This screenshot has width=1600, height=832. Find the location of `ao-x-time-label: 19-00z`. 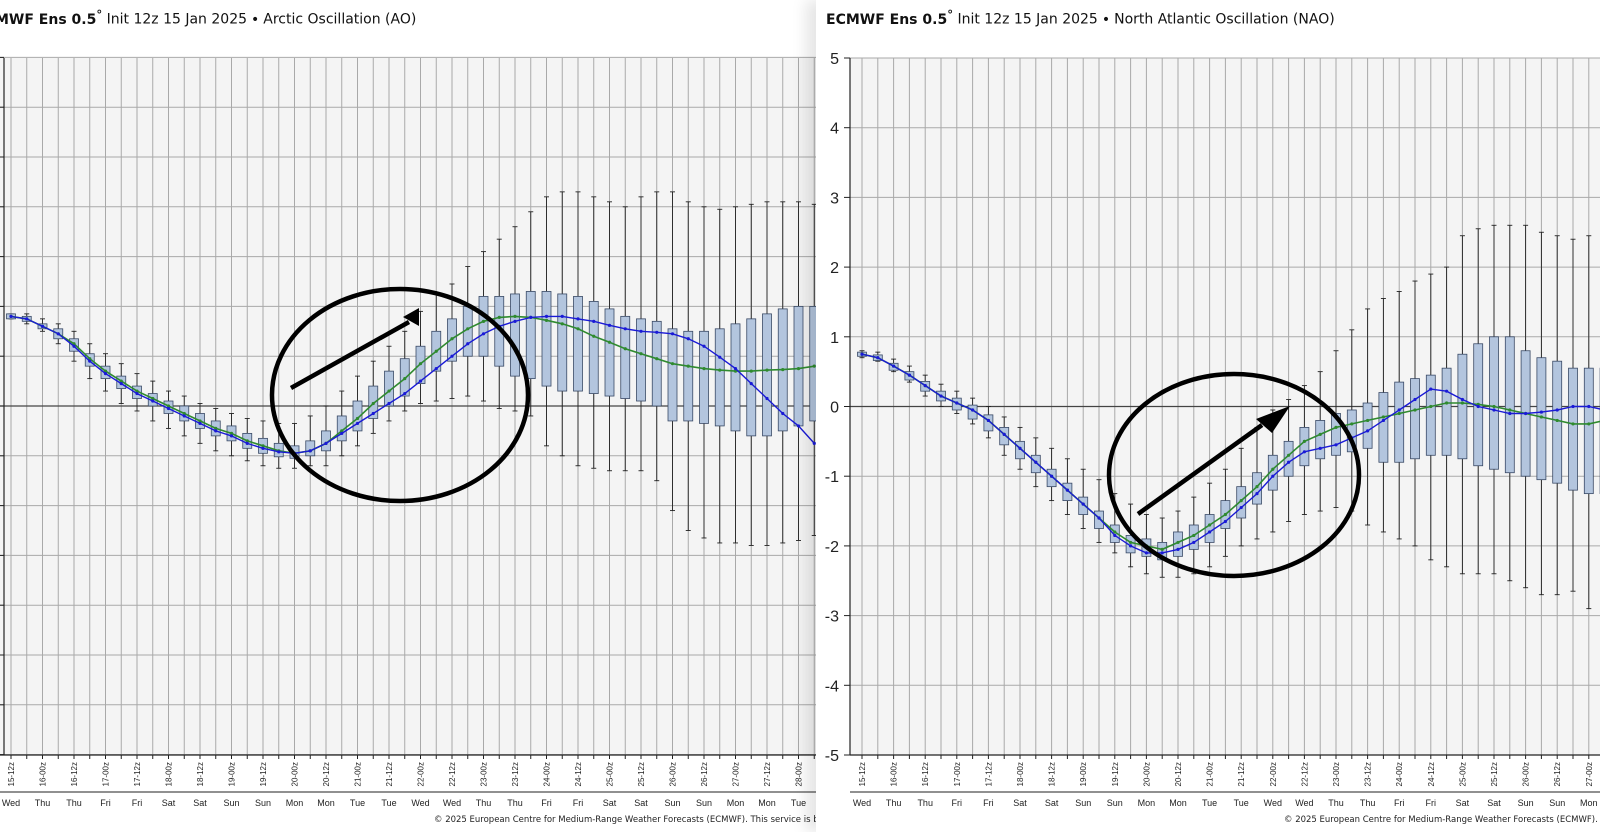

ao-x-time-label: 19-00z is located at coordinates (232, 774).